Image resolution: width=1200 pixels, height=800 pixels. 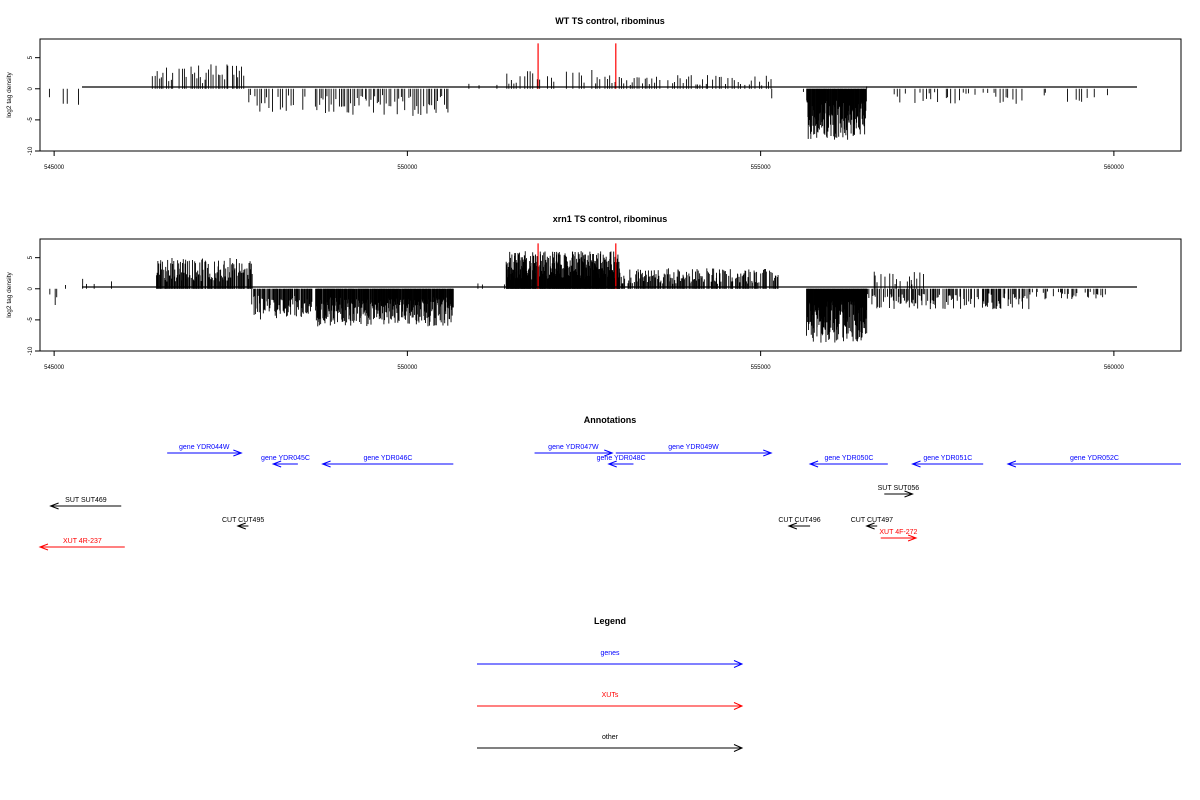 I want to click on panel-xrn1-title: xrn1 TS control, ribominus, so click(x=610, y=219).